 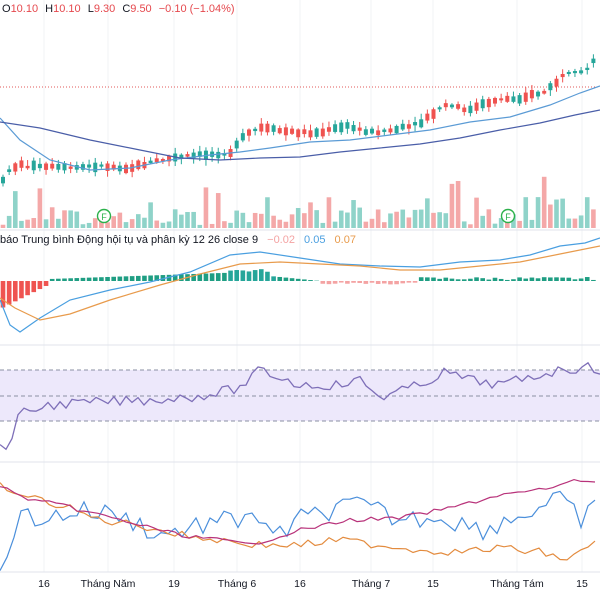 What do you see at coordinates (196, 9) in the screenshot?
I see `change-value: −0.10 (−1.04%)` at bounding box center [196, 9].